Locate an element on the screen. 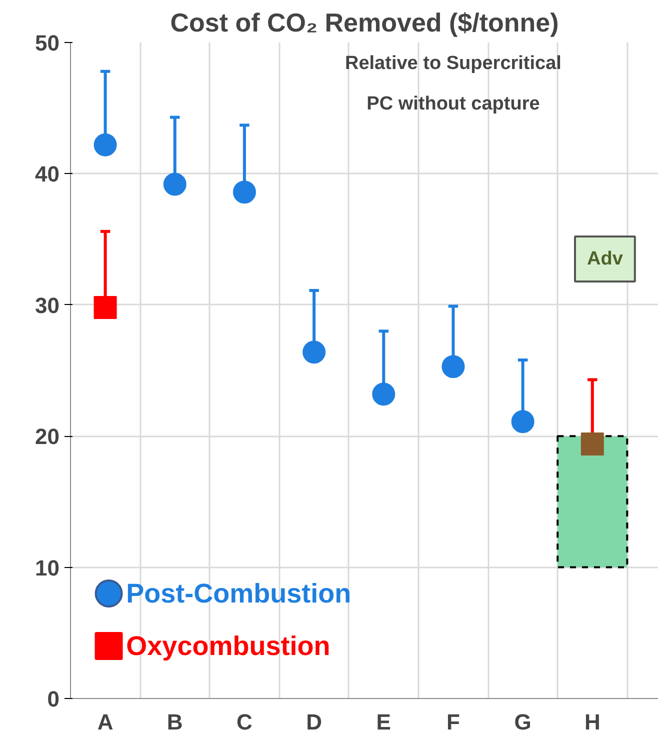 The image size is (658, 737). annotation: Adv is located at coordinates (605, 259).